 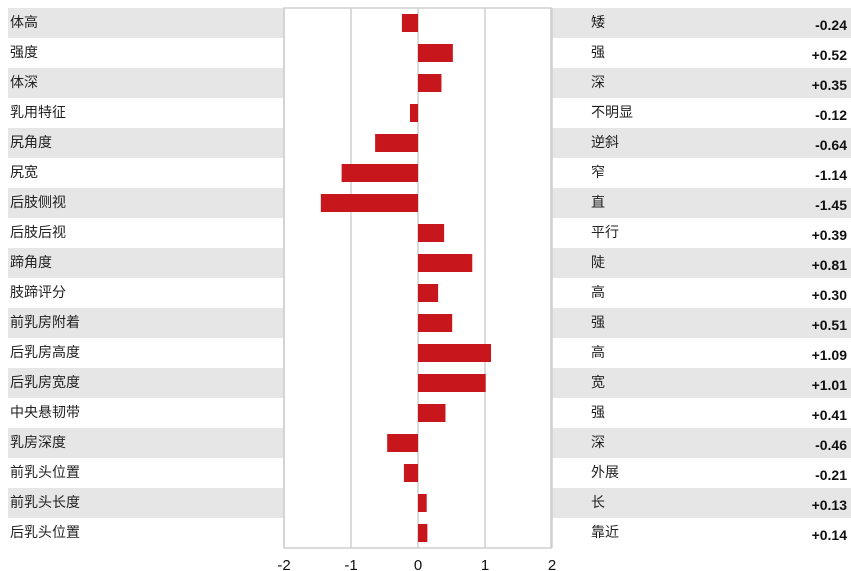 I want to click on x-tick-label: 0, so click(x=418, y=564).